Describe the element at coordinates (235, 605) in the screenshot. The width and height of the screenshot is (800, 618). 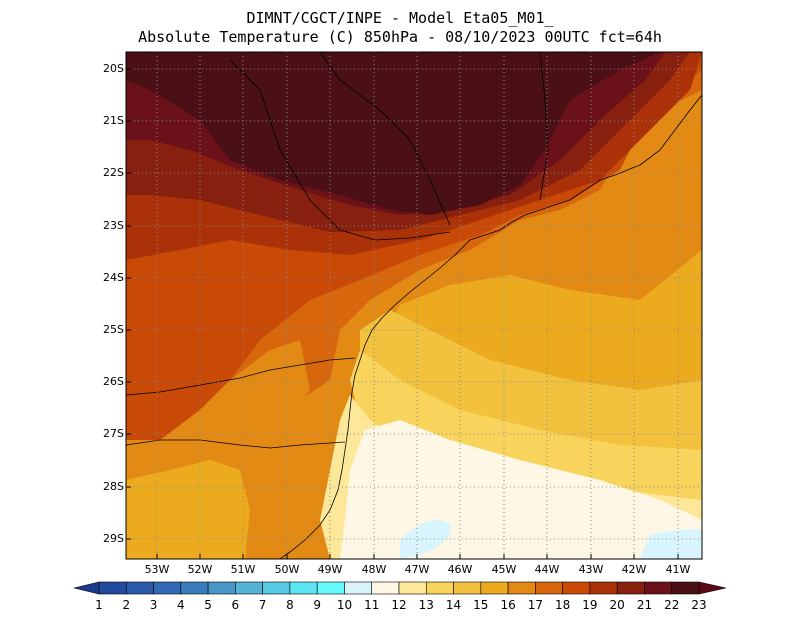
I see `colorbar-label: 6` at that location.